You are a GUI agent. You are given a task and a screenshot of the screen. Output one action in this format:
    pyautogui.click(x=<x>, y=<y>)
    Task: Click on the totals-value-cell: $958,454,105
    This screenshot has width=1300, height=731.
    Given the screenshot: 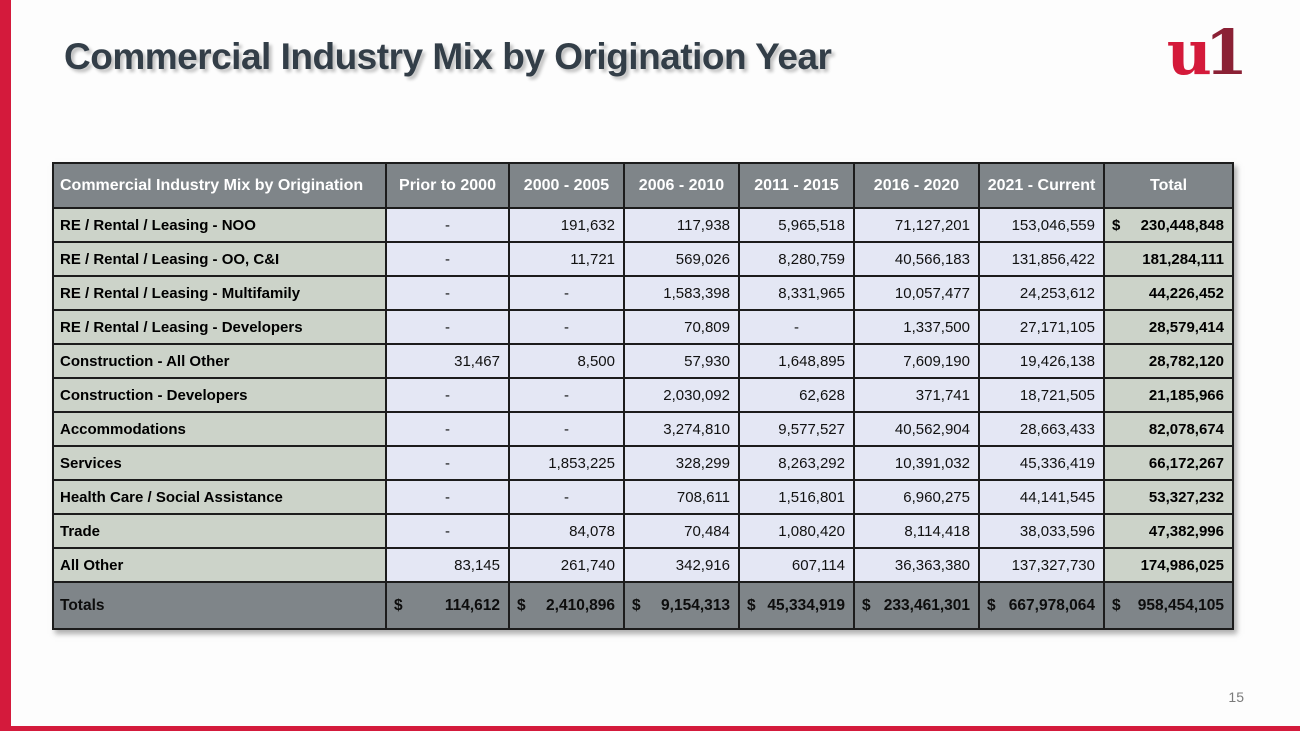 What is the action you would take?
    pyautogui.click(x=1168, y=605)
    